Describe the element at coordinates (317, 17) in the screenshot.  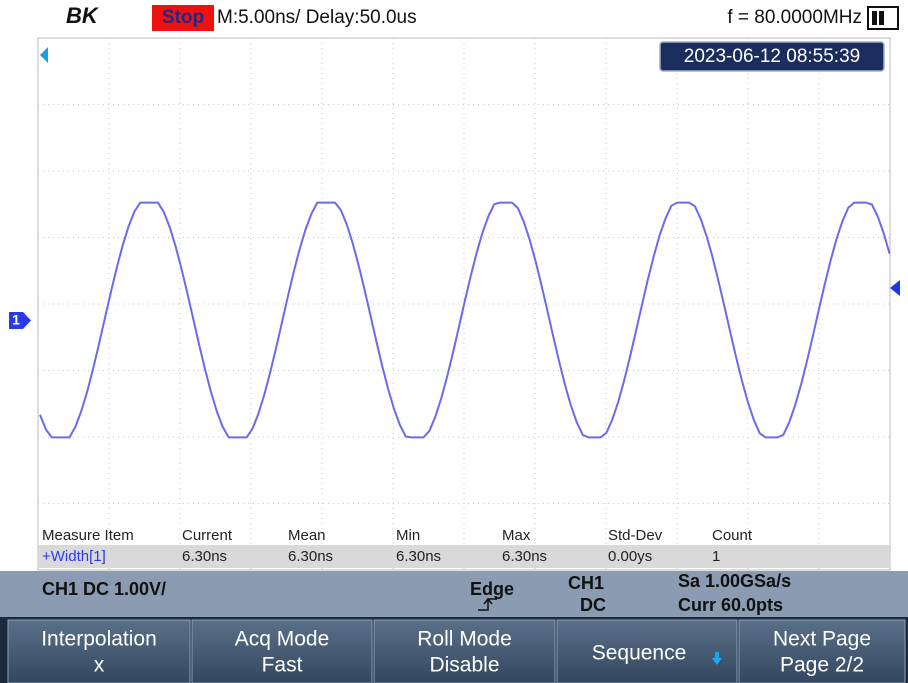
I see `timebase: M:5.00ns/ Delay:50.0us` at that location.